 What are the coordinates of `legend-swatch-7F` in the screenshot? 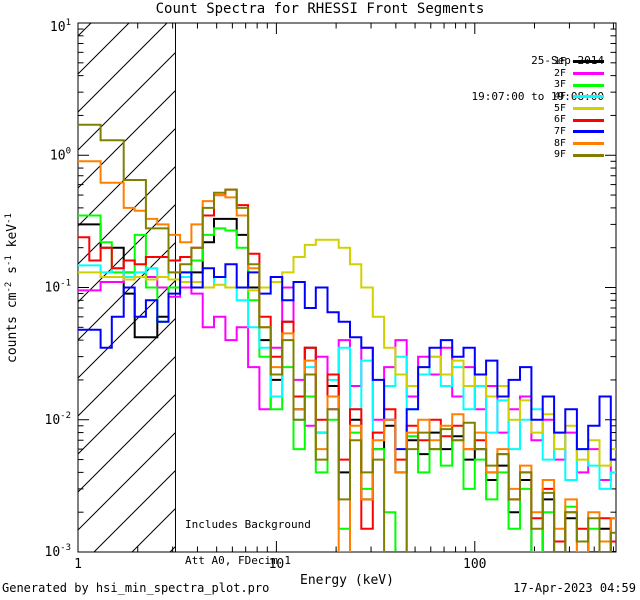 It's located at (588, 132).